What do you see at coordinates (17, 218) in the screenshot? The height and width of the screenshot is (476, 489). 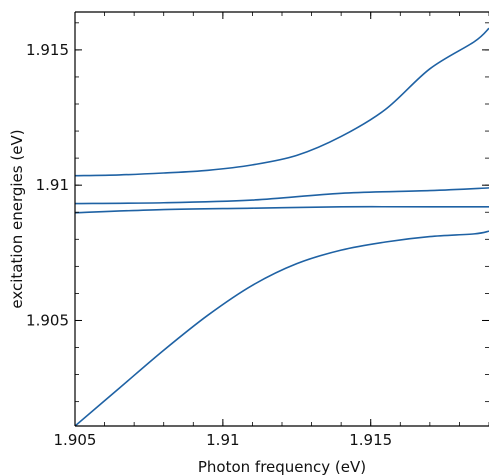 I see `y-axis-title: excitation energies (eV)` at bounding box center [17, 218].